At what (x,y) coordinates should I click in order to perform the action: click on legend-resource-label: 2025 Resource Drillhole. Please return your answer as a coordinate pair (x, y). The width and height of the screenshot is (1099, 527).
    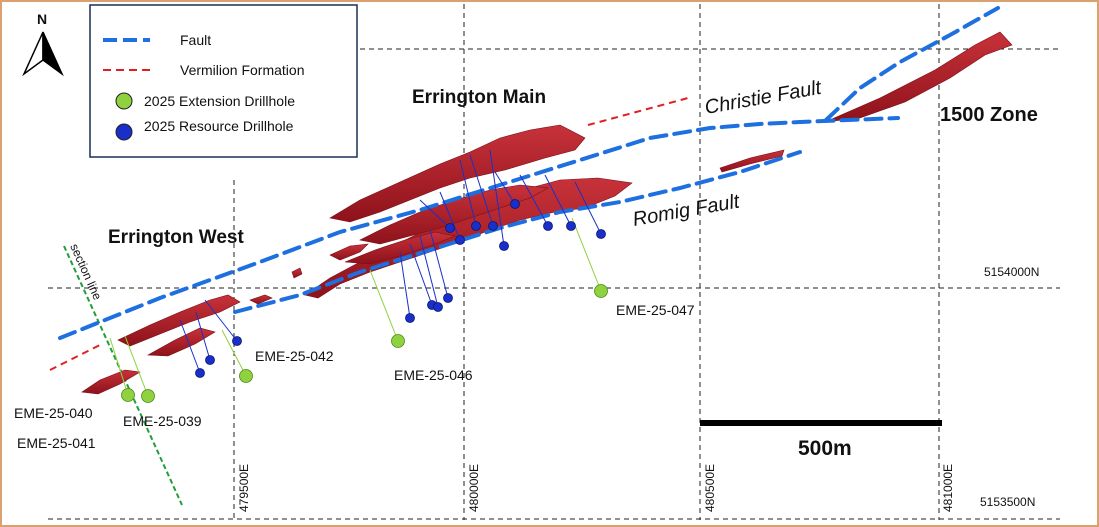
    Looking at the image, I should click on (219, 126).